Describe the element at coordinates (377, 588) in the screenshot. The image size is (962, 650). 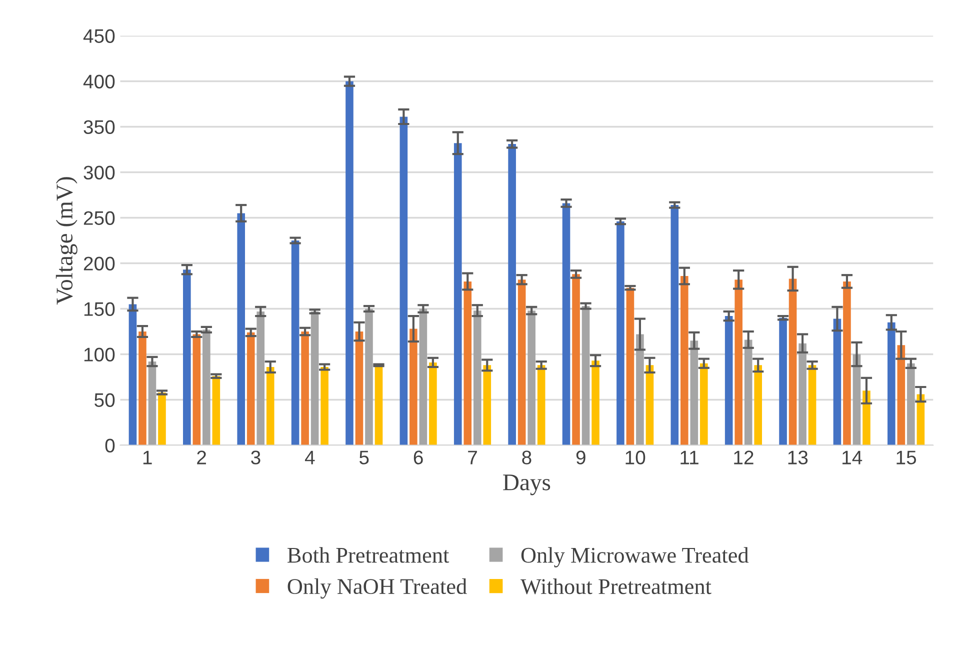
I see `legend-label: Only NaOH Treated` at that location.